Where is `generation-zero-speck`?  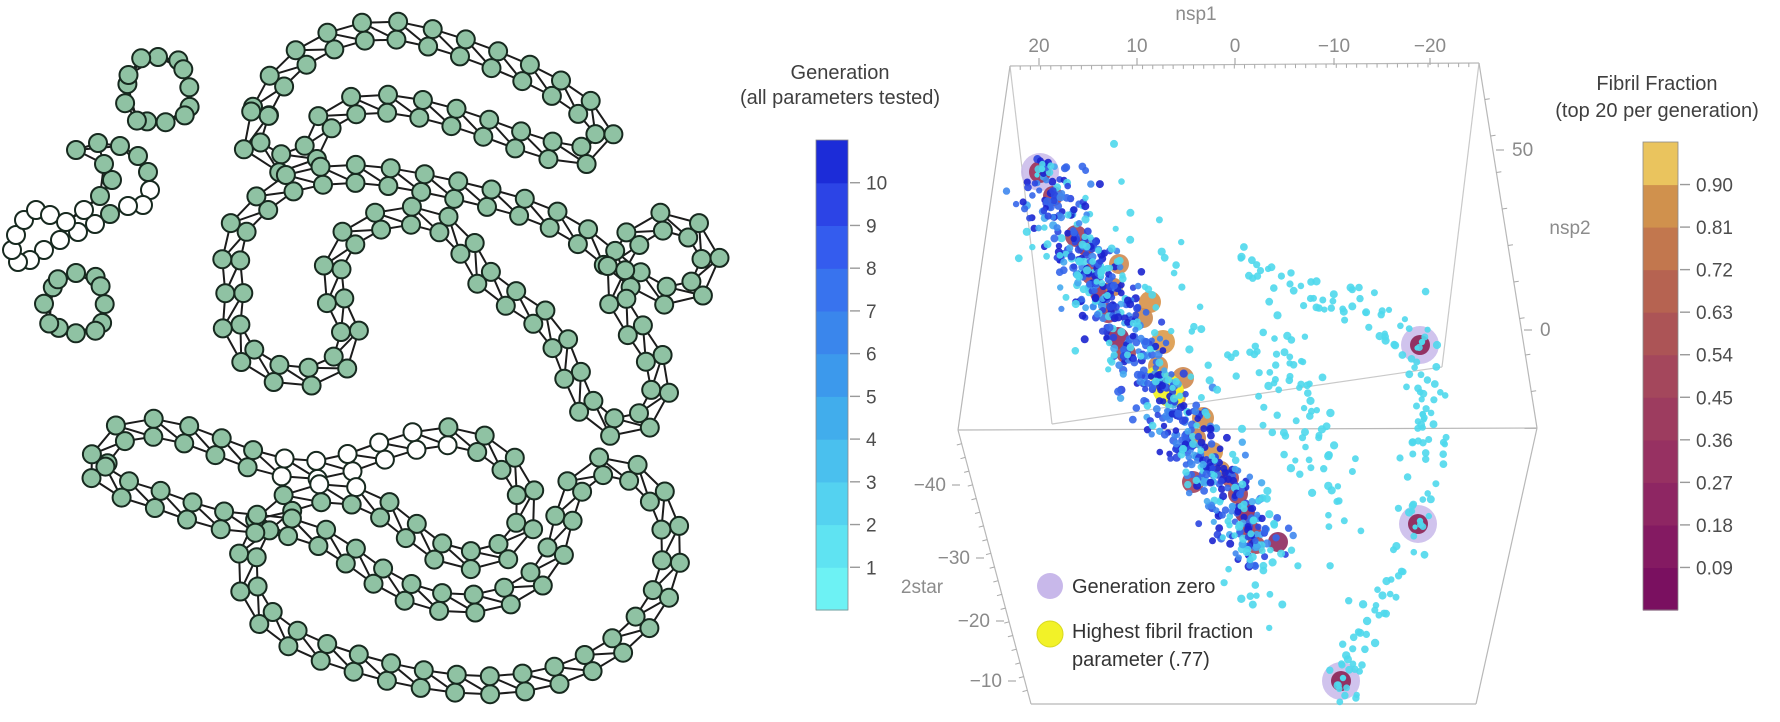
generation-zero-speck is located at coordinates (1422, 342).